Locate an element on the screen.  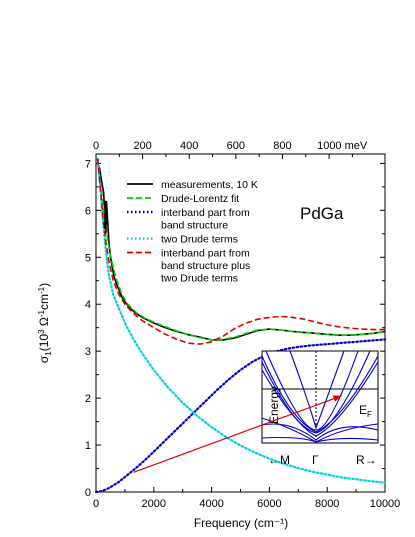
k-label-2: R→ is located at coordinates (366, 460).